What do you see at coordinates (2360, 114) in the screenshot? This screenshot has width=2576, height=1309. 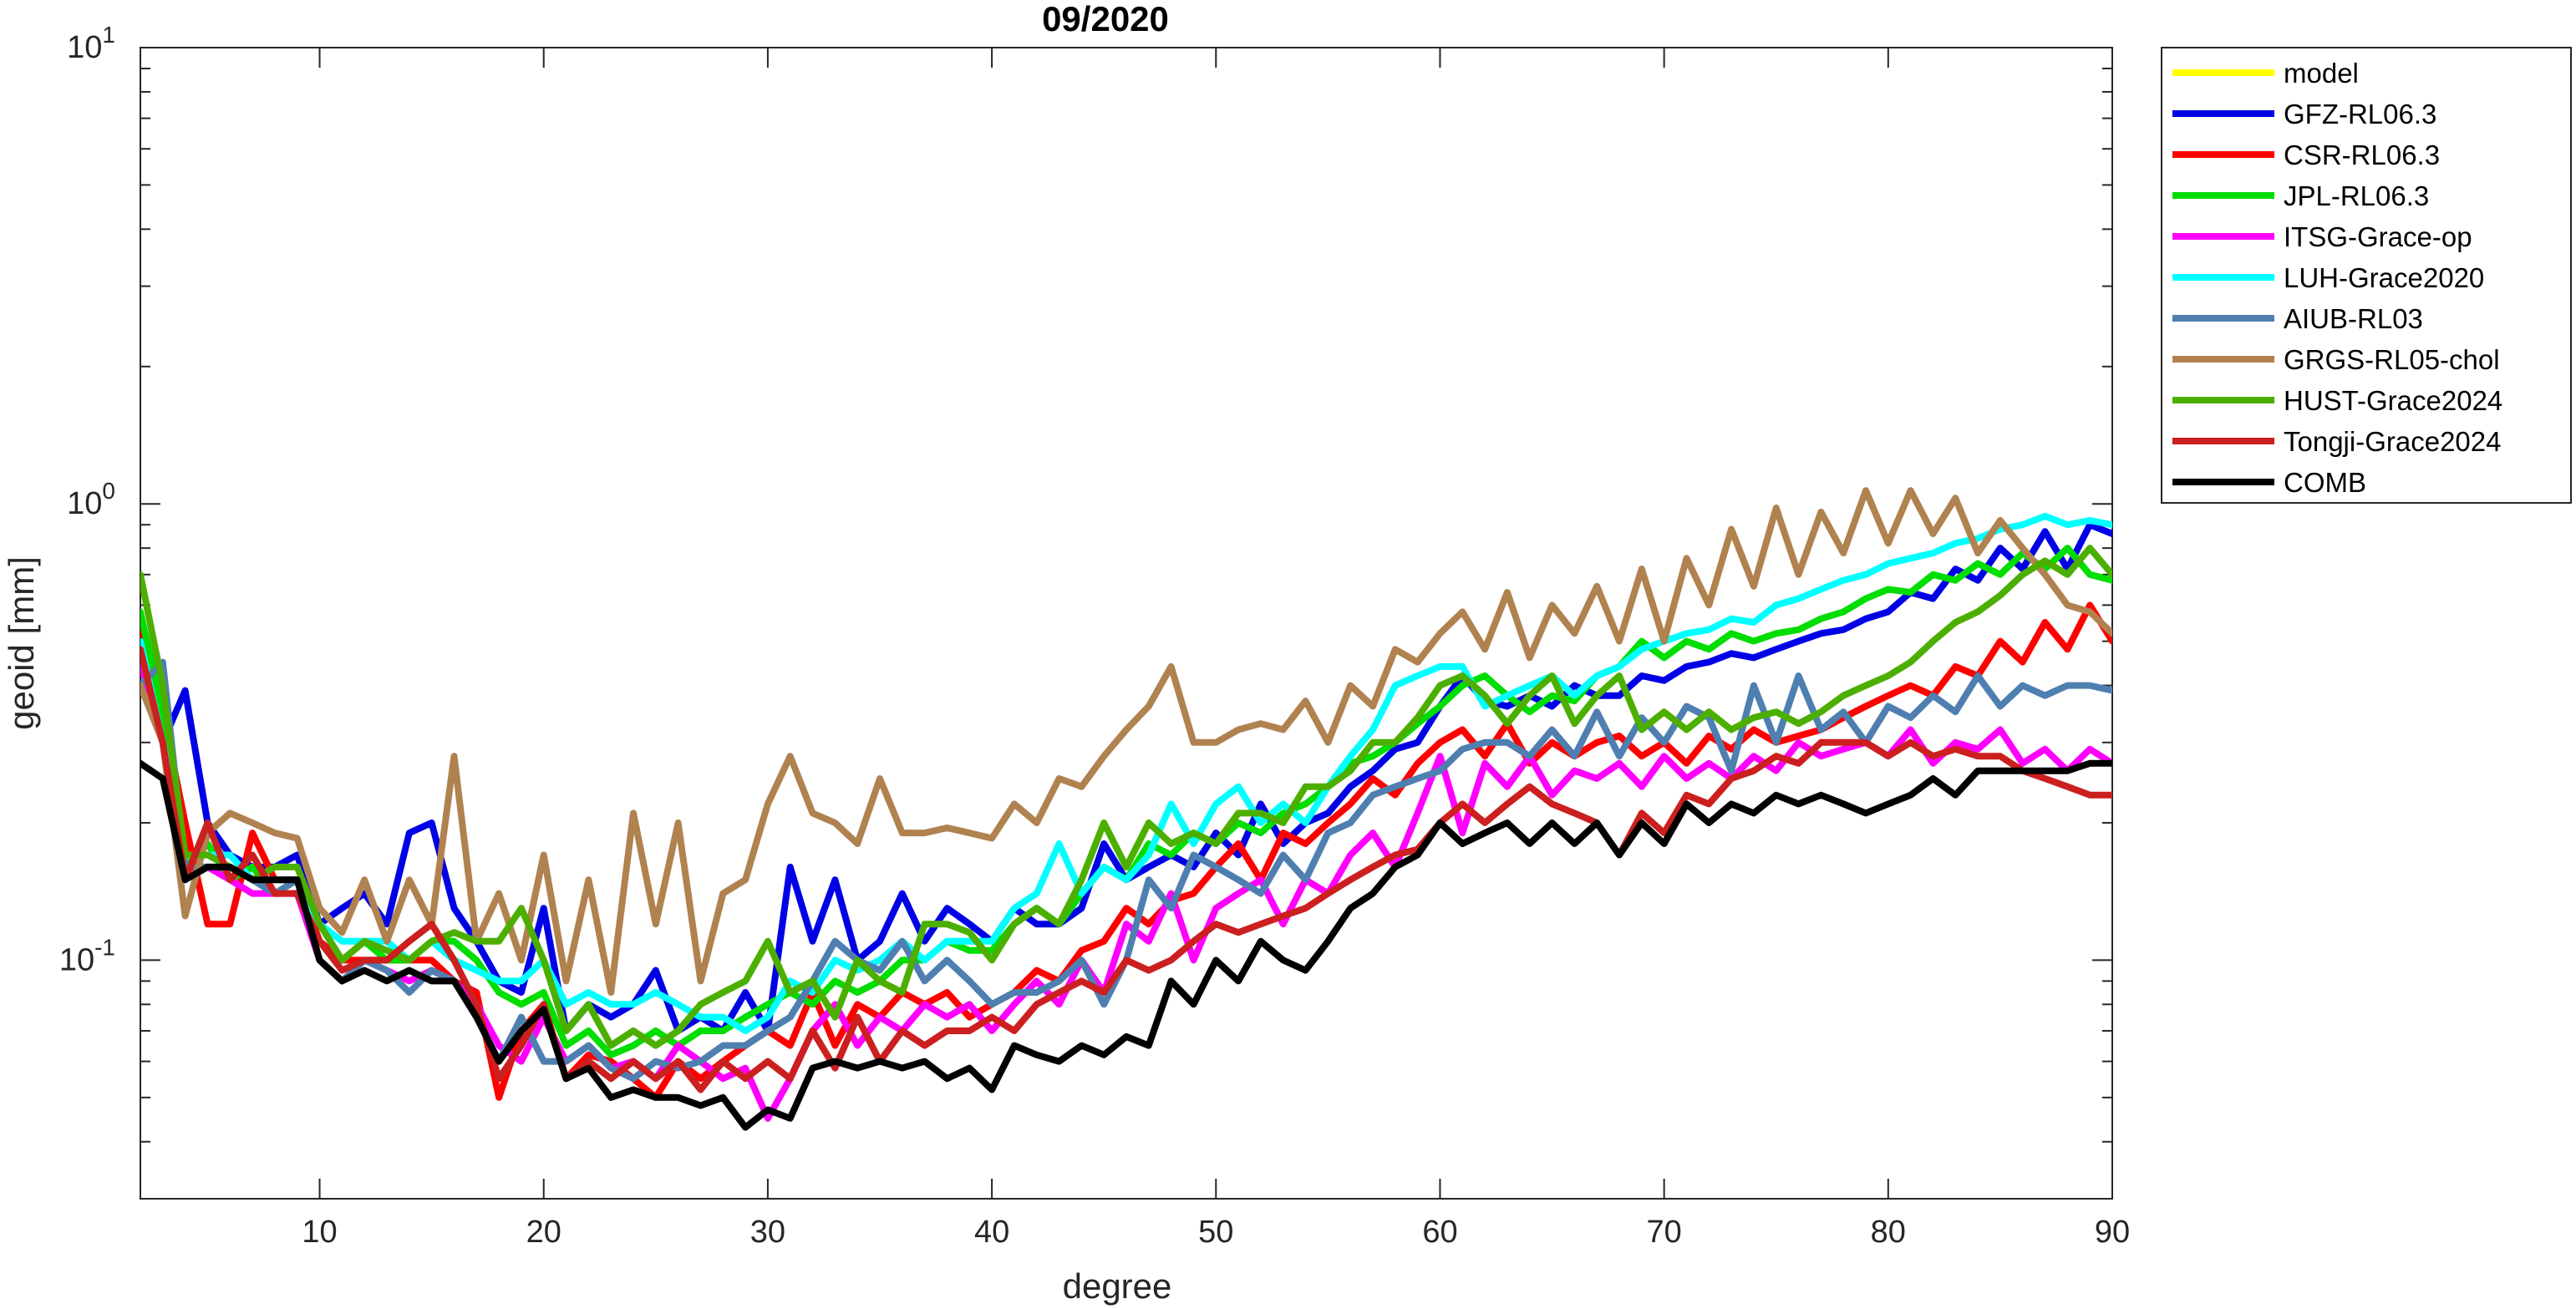 I see `legend-label: GFZ-RL06.3` at bounding box center [2360, 114].